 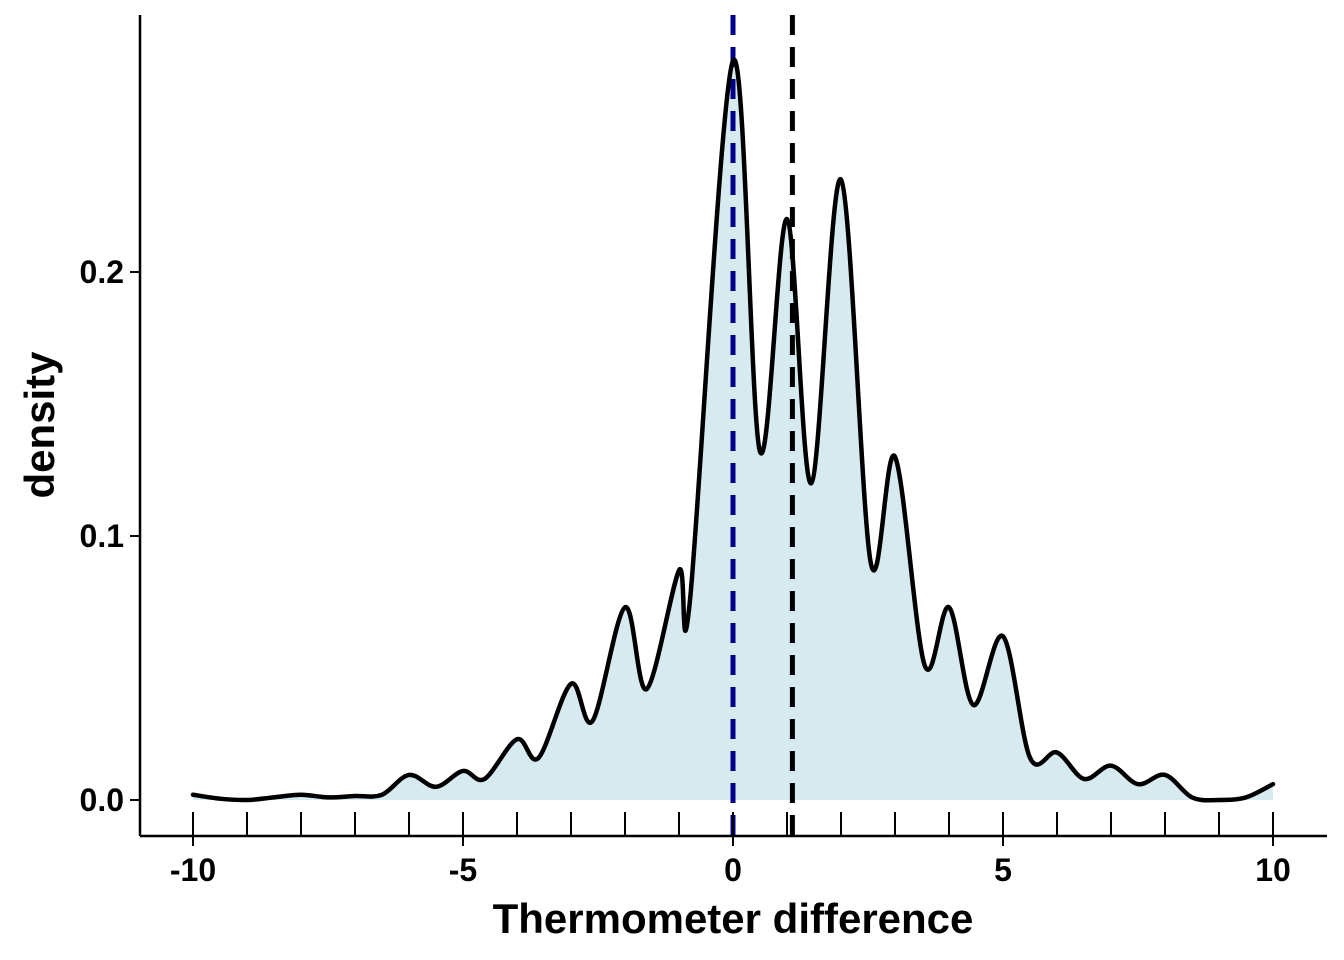 I want to click on x-tick-label: -10, so click(x=193, y=870).